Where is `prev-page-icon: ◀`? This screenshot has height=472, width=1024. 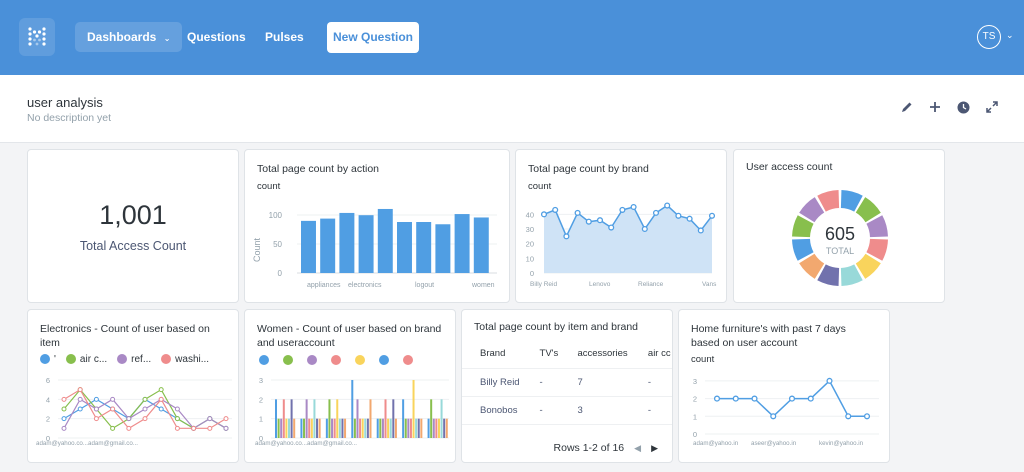
prev-page-icon: ◀ is located at coordinates (638, 447).